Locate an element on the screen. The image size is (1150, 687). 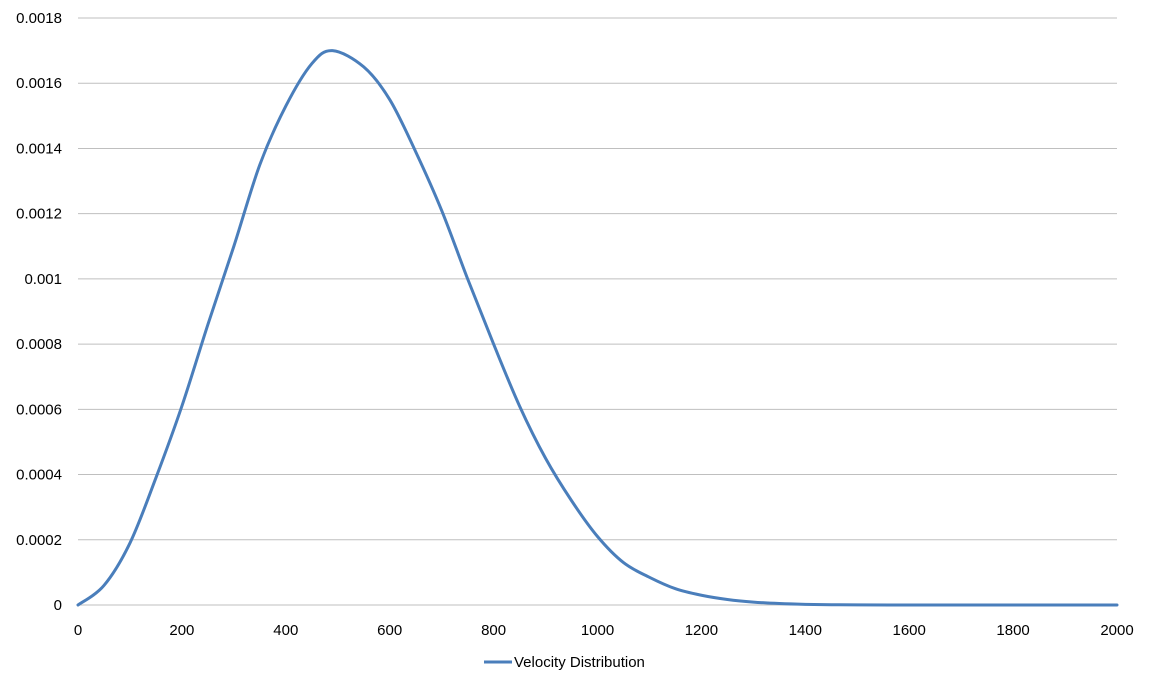
x-tick-label: 1000 is located at coordinates (597, 630).